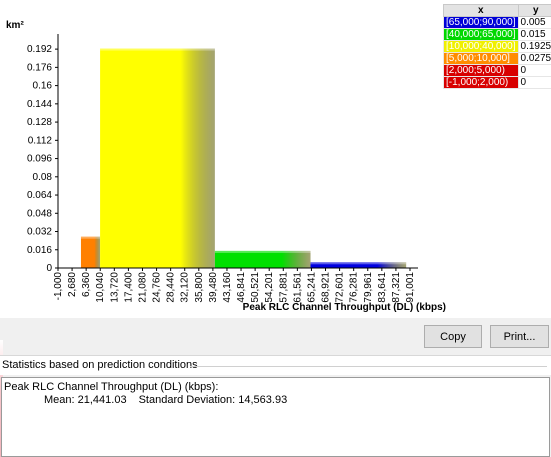 This screenshot has height=457, width=551. I want to click on x-tick-label: 24,760, so click(157, 287).